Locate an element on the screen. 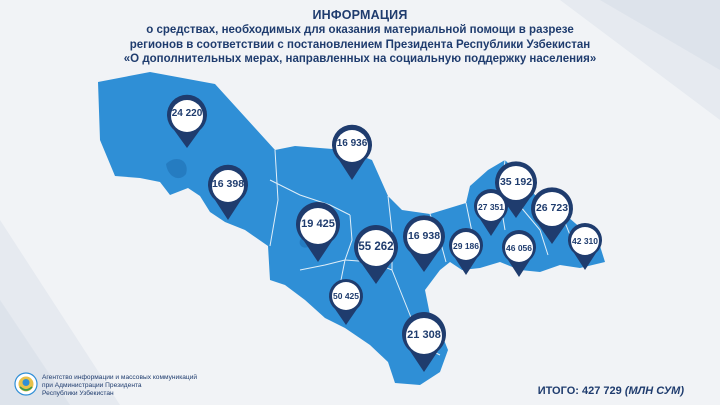 This screenshot has height=405, width=720. page-title: ИНФОРМАЦИЯ is located at coordinates (360, 15).